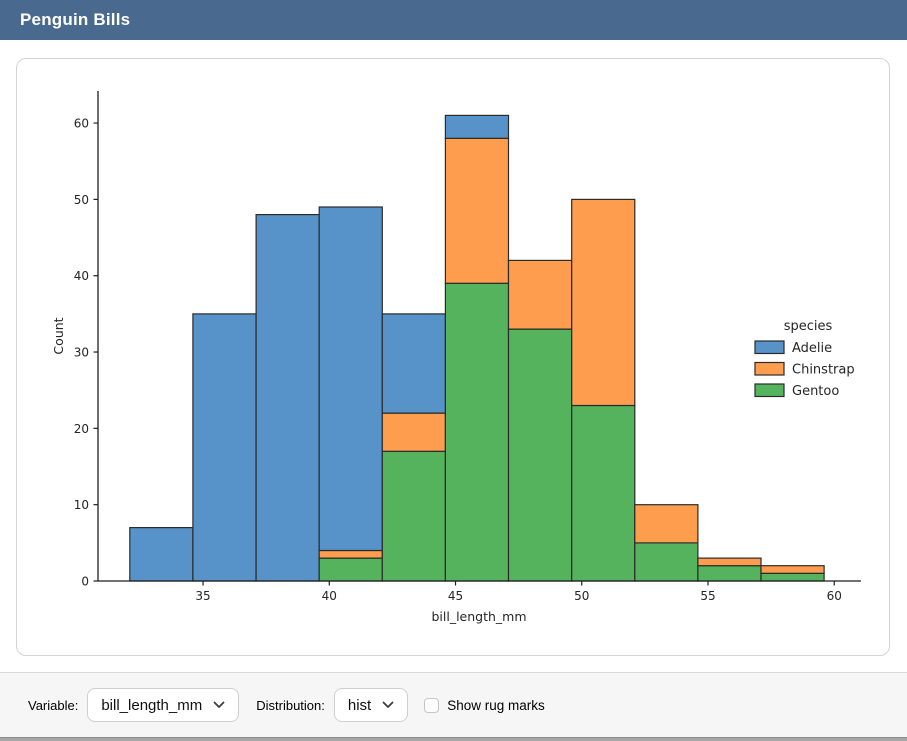  What do you see at coordinates (432, 705) in the screenshot?
I see `rug-checkbox` at bounding box center [432, 705].